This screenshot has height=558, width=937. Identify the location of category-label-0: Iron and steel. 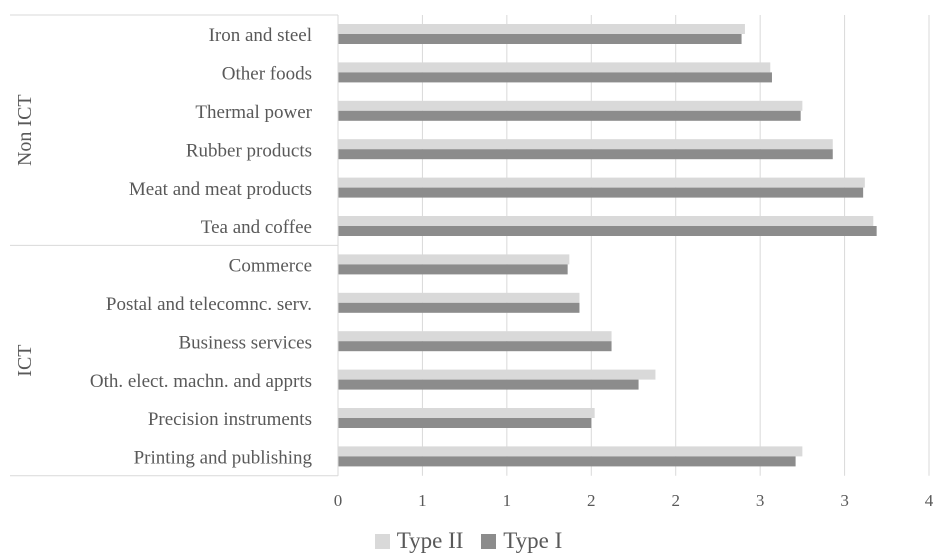
(260, 35).